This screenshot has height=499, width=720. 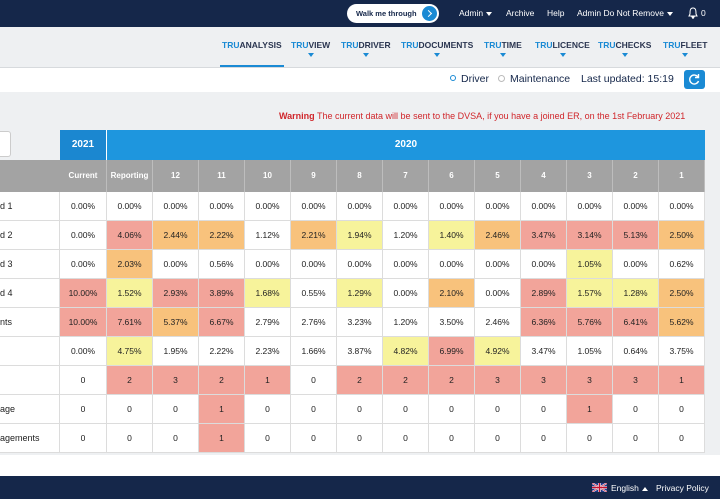 What do you see at coordinates (393, 13) in the screenshot?
I see `walk-me-through-button: Walk me through` at bounding box center [393, 13].